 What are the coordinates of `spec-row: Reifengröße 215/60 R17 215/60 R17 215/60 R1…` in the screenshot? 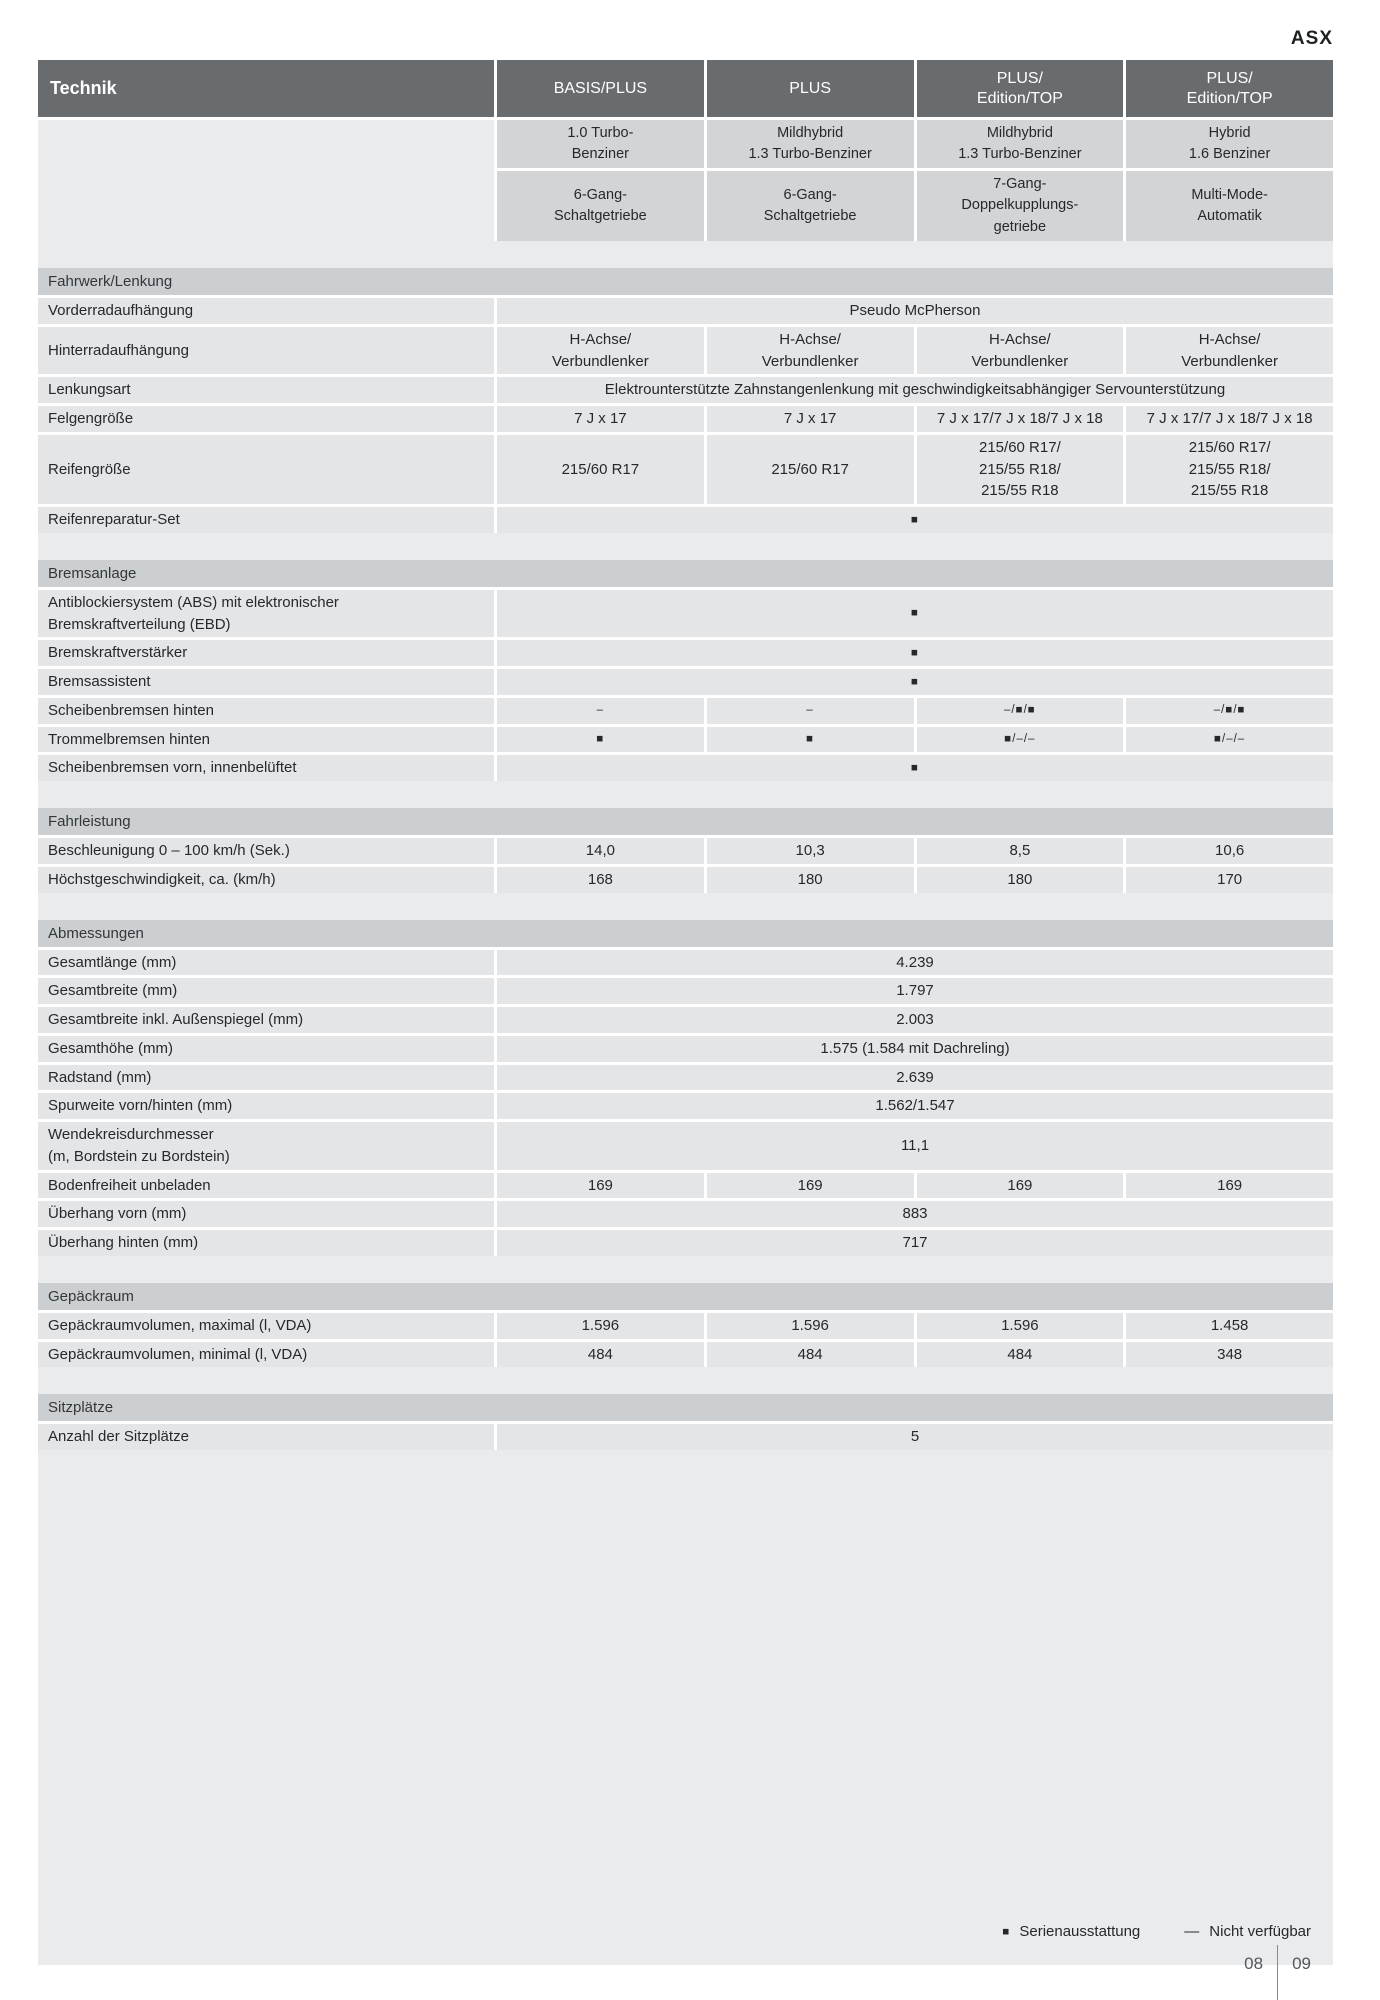 It's located at (685, 469).